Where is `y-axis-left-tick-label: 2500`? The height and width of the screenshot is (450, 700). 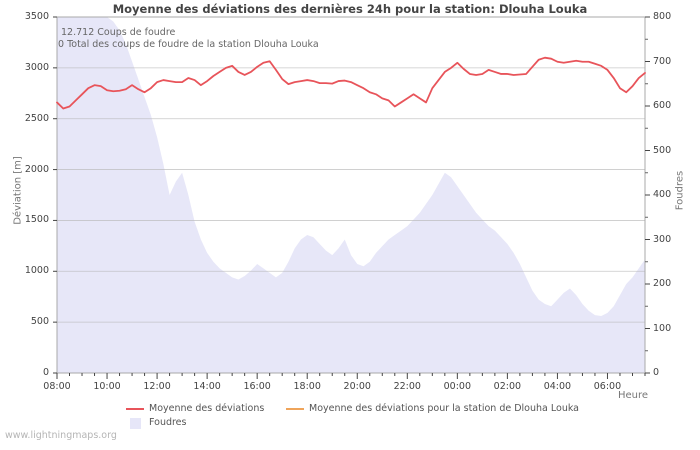 y-axis-left-tick-label: 2500 is located at coordinates (36, 118).